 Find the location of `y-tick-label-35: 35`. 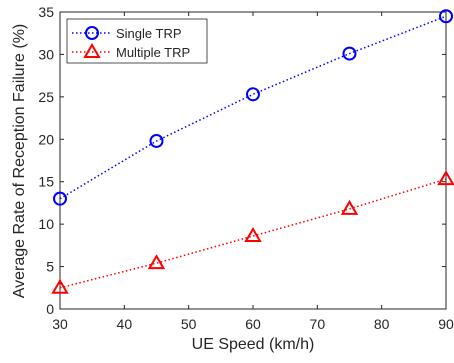

y-tick-label-35: 35 is located at coordinates (46, 12).